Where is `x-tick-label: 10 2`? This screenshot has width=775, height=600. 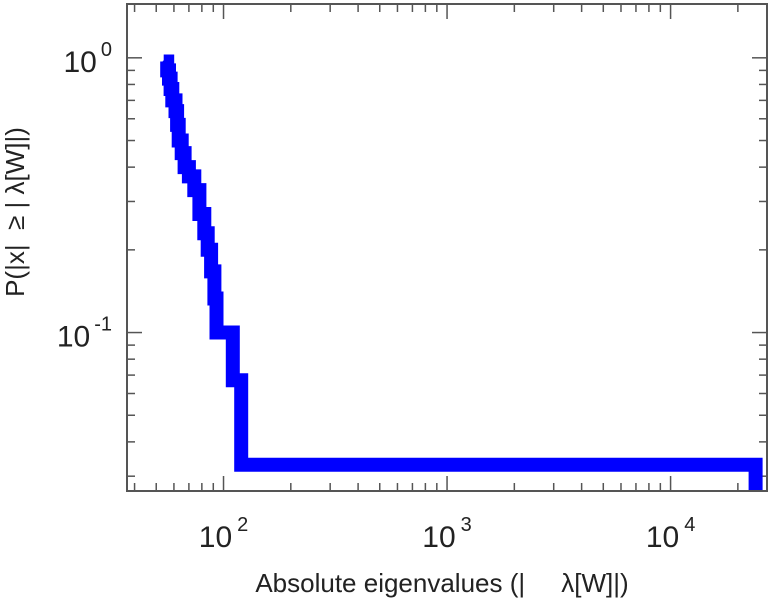
x-tick-label: 10 2 is located at coordinates (224, 534).